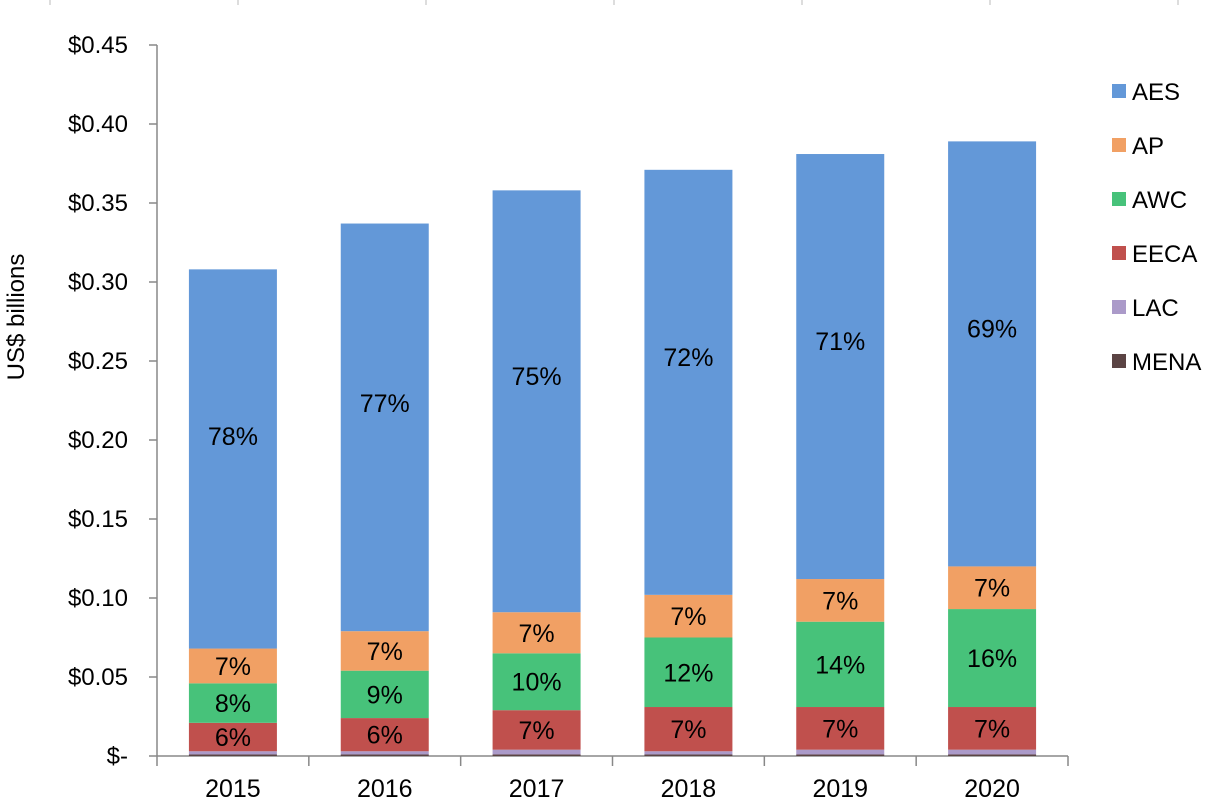 This screenshot has height=805, width=1219. Describe the element at coordinates (1119, 307) in the screenshot. I see `legend-swatch-lac` at that location.